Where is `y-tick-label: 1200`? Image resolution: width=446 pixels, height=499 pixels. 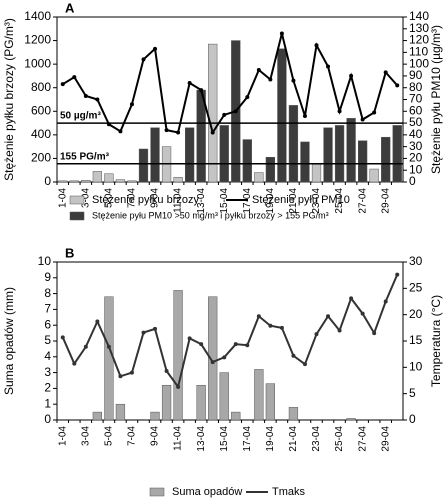 y-tick-label: 1200 is located at coordinates (37, 40).